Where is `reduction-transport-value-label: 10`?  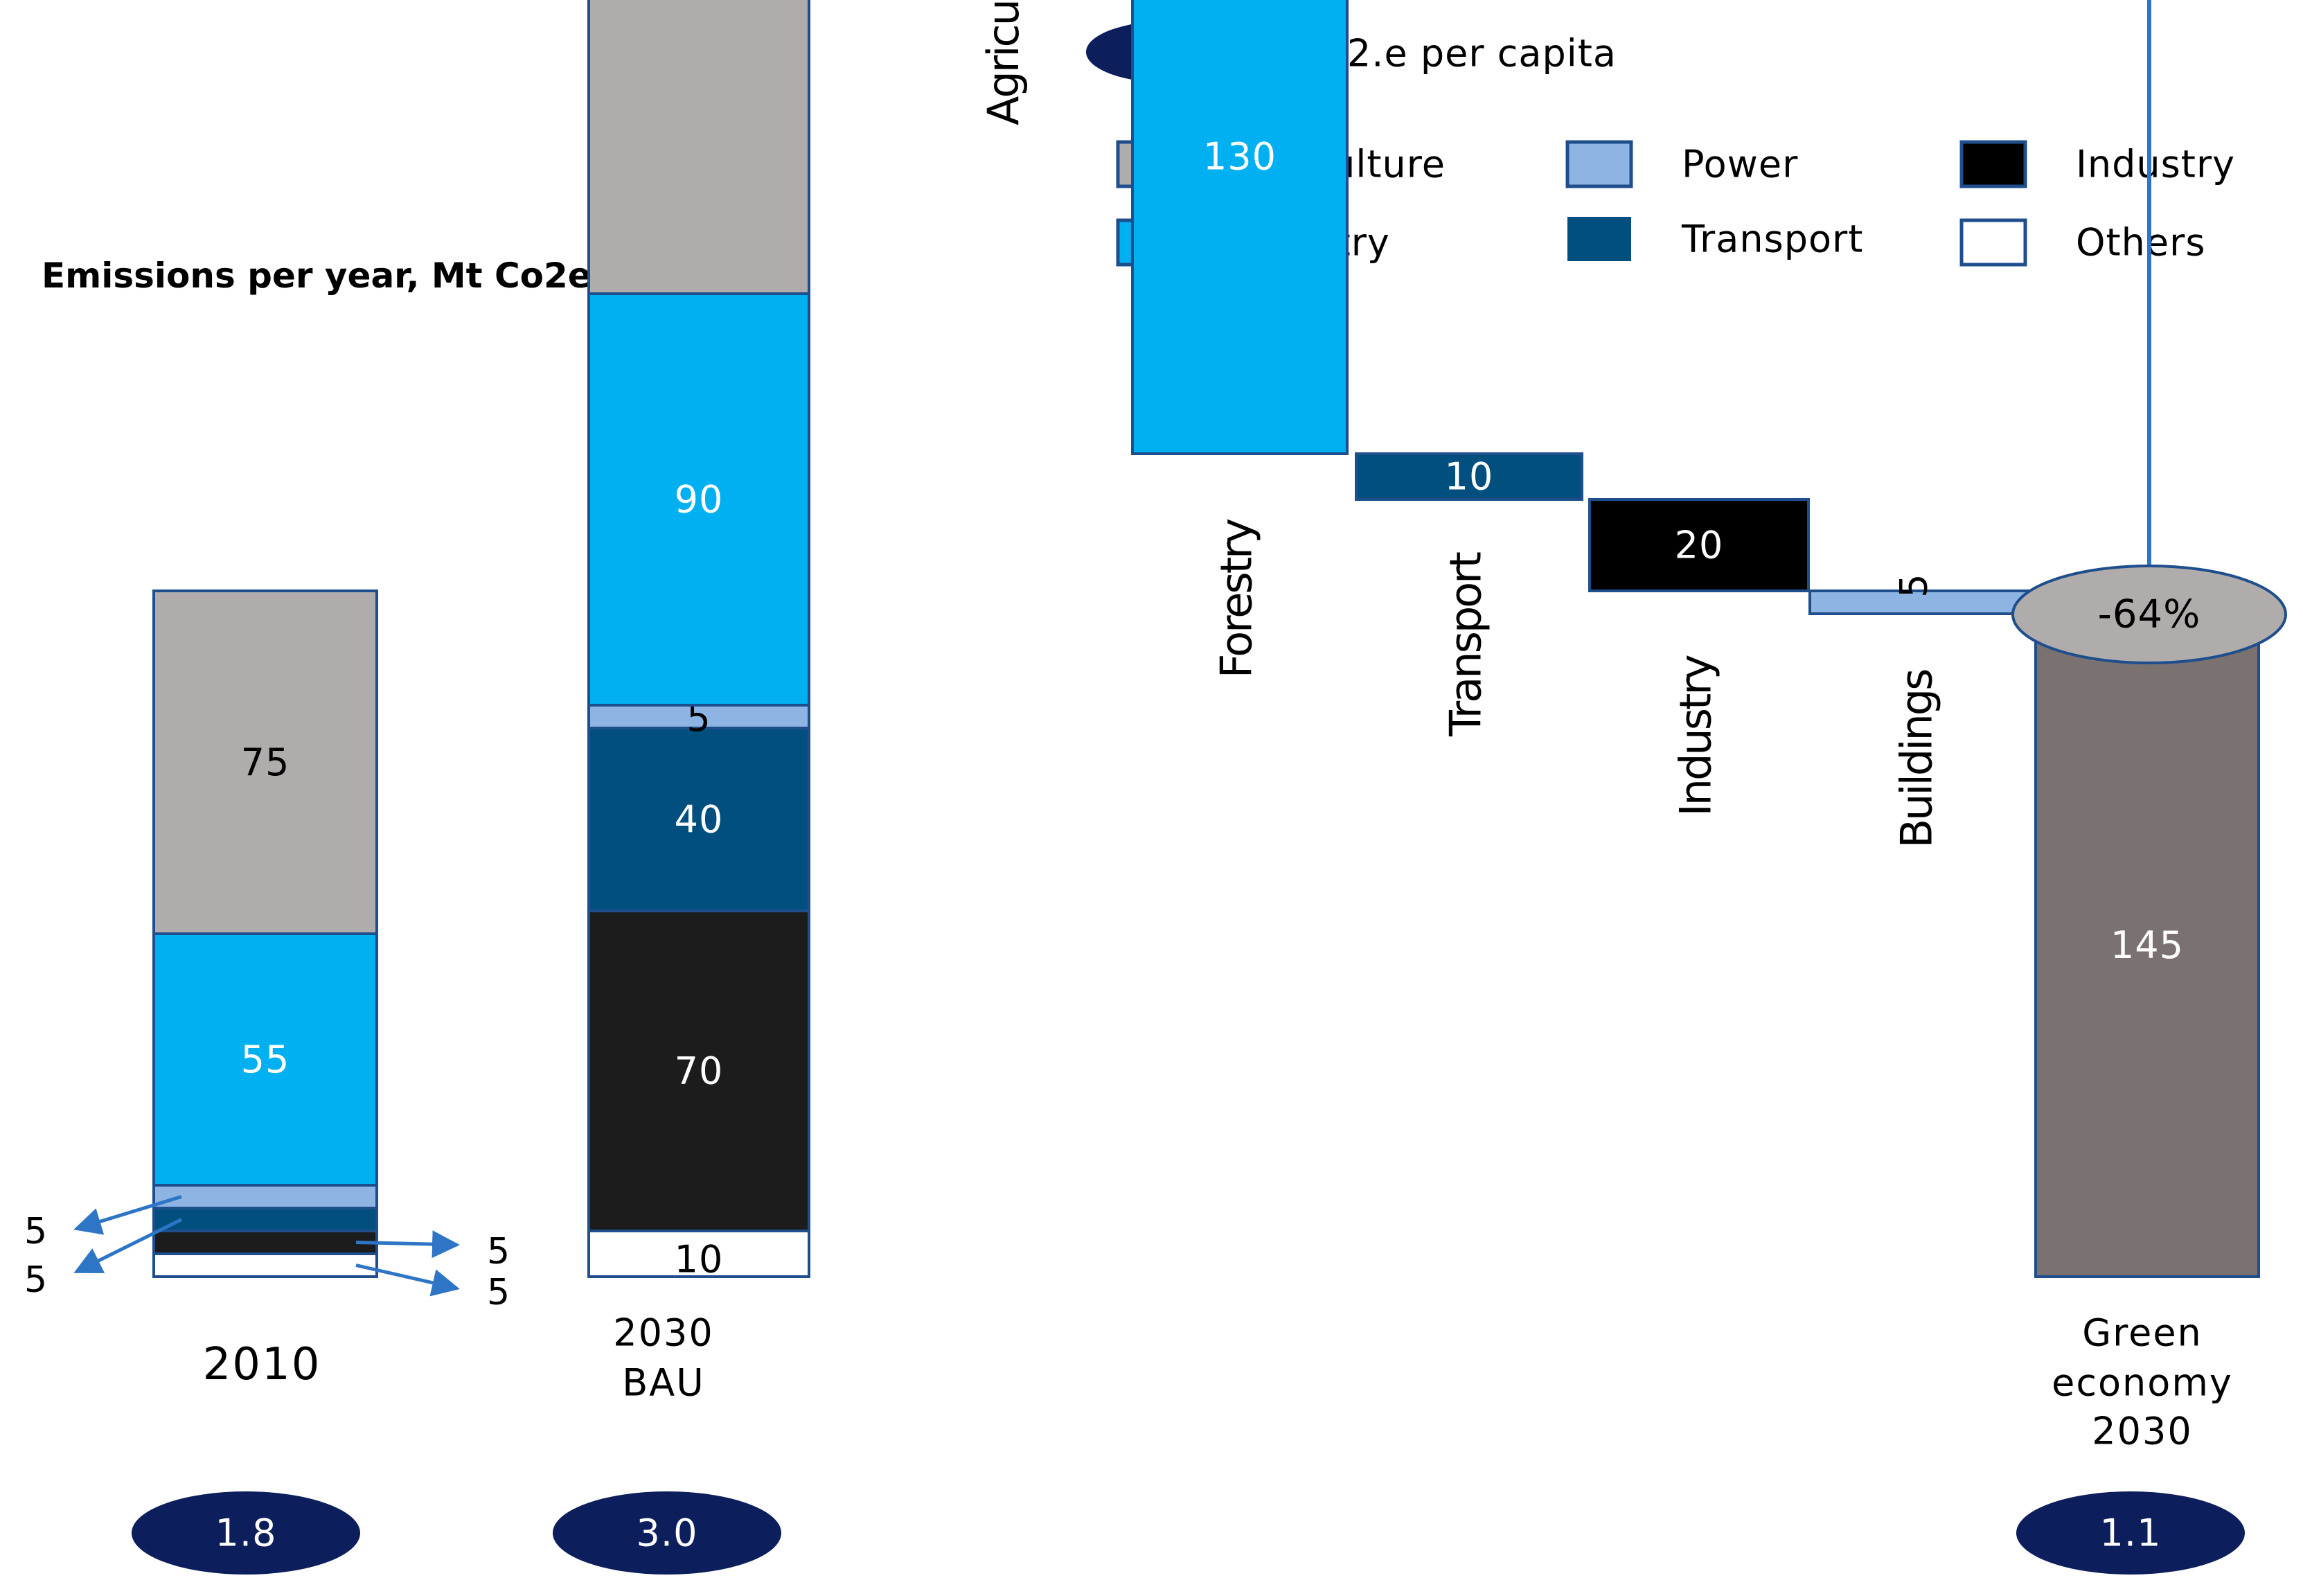 reduction-transport-value-label: 10 is located at coordinates (1469, 477).